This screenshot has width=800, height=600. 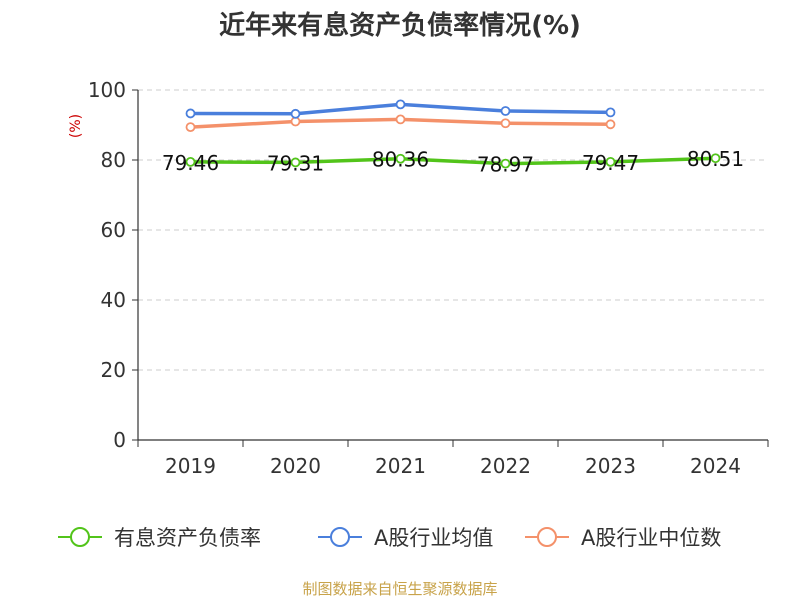 What do you see at coordinates (505, 466) in the screenshot?
I see `x-tick-label-2022: 2022` at bounding box center [505, 466].